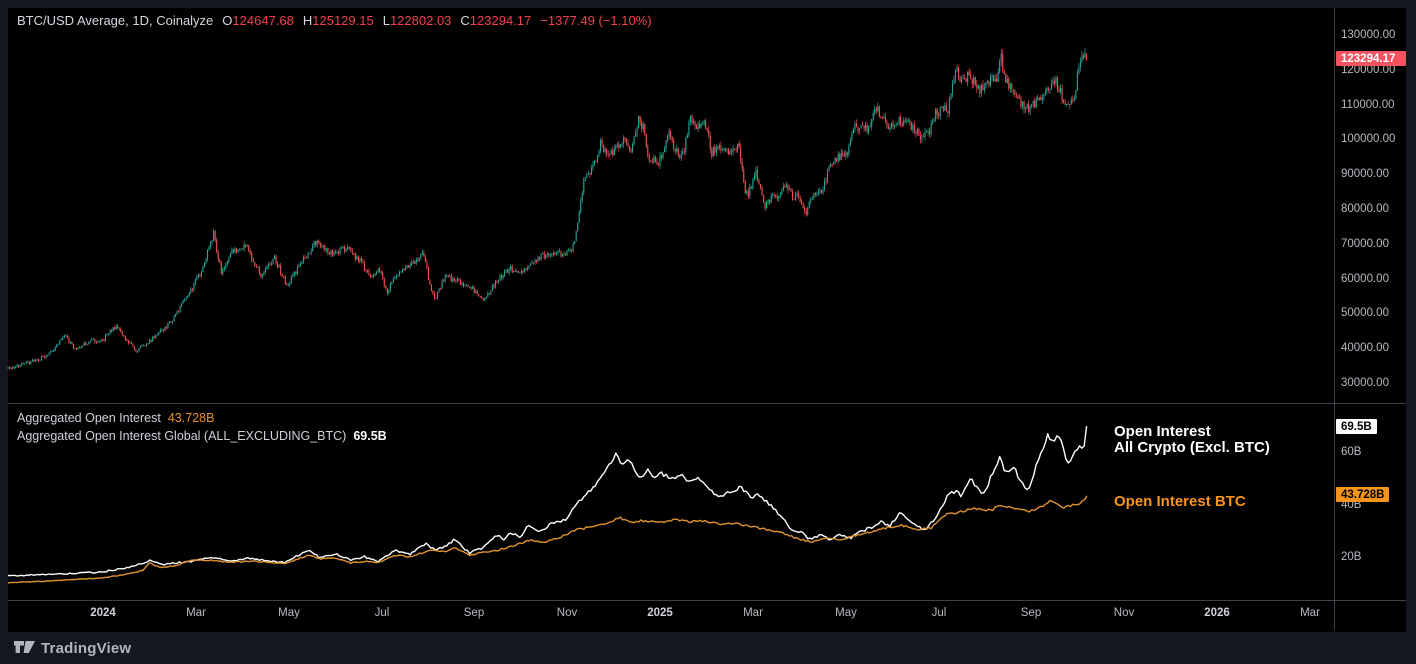 The width and height of the screenshot is (1416, 664). Describe the element at coordinates (1365, 279) in the screenshot. I see `price-axis-tick: 60000.00` at that location.